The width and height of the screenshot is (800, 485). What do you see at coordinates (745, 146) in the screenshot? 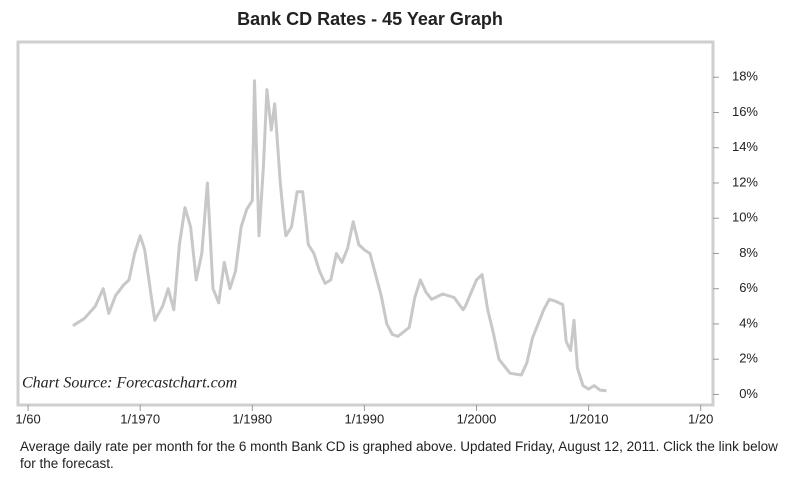
I see `y-tick-label: 14%` at bounding box center [745, 146].